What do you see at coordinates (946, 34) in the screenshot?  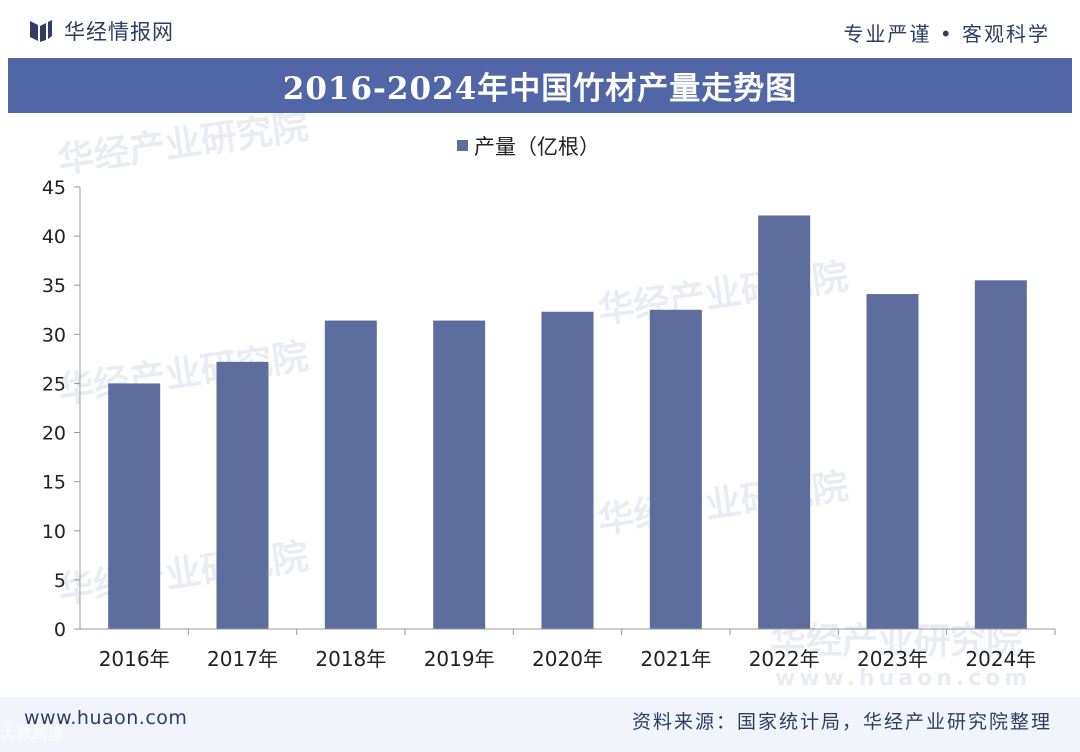 I see `header-slogan: 专业严谨 • 客观科学` at bounding box center [946, 34].